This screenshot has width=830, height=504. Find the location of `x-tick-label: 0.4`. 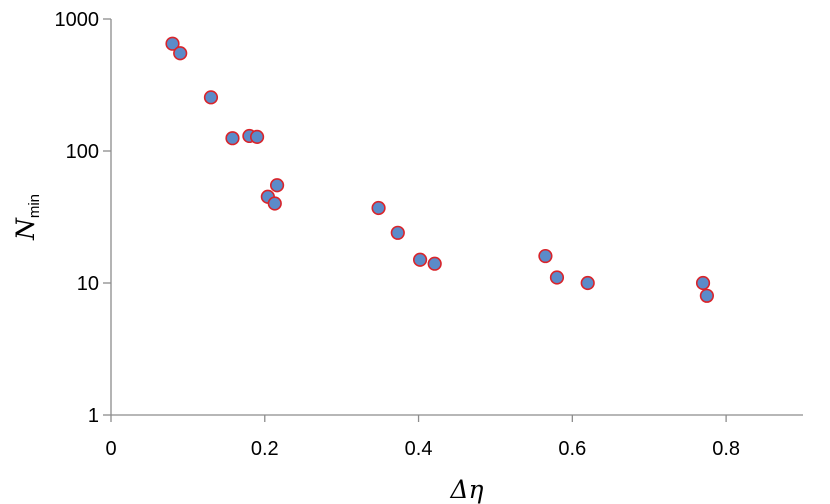

x-tick-label: 0.4 is located at coordinates (419, 449).